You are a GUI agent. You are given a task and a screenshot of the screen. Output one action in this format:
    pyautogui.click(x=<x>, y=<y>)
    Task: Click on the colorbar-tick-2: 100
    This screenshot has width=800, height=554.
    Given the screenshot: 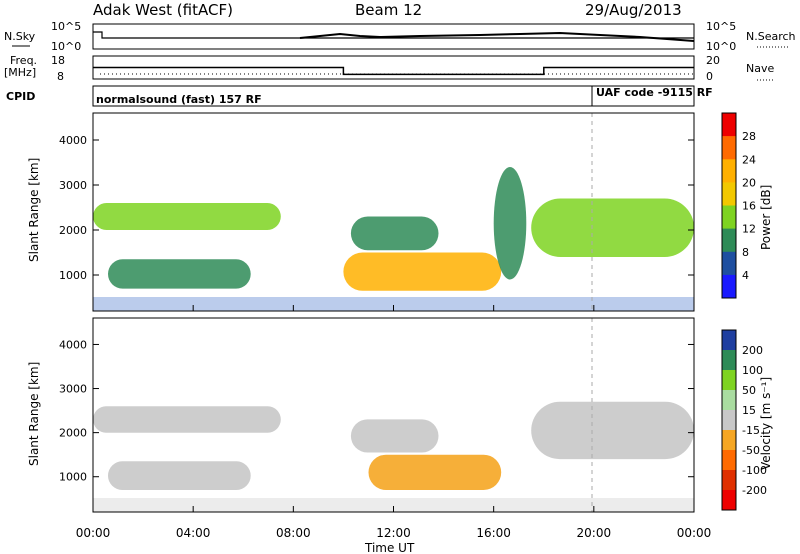 What is the action you would take?
    pyautogui.click(x=752, y=370)
    